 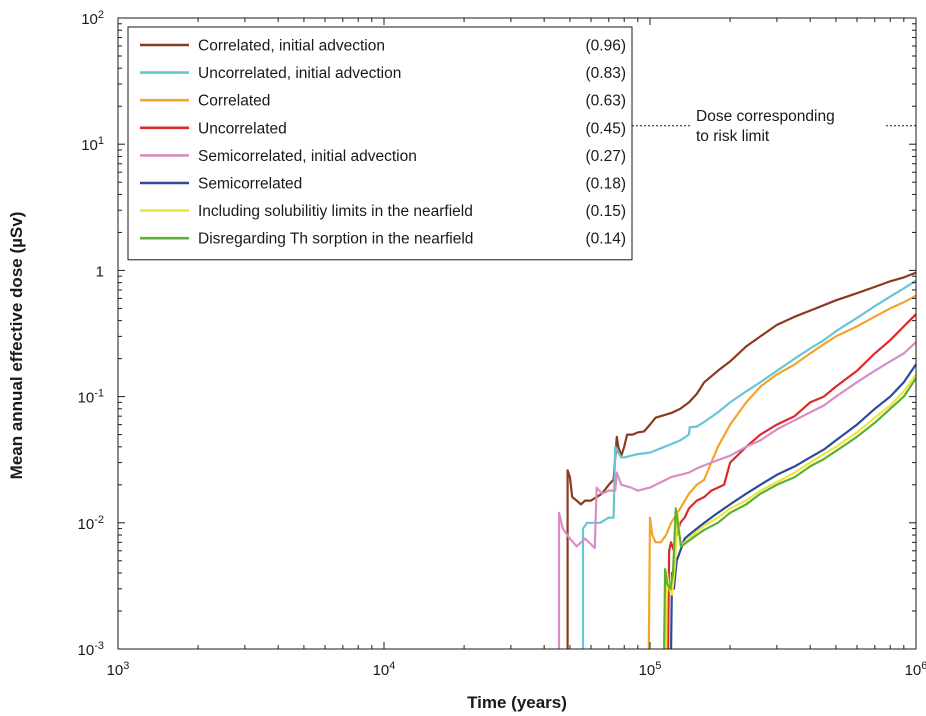 What do you see at coordinates (16, 346) in the screenshot?
I see `y-axis-title: Mean annual effective dose (µSv)` at bounding box center [16, 346].